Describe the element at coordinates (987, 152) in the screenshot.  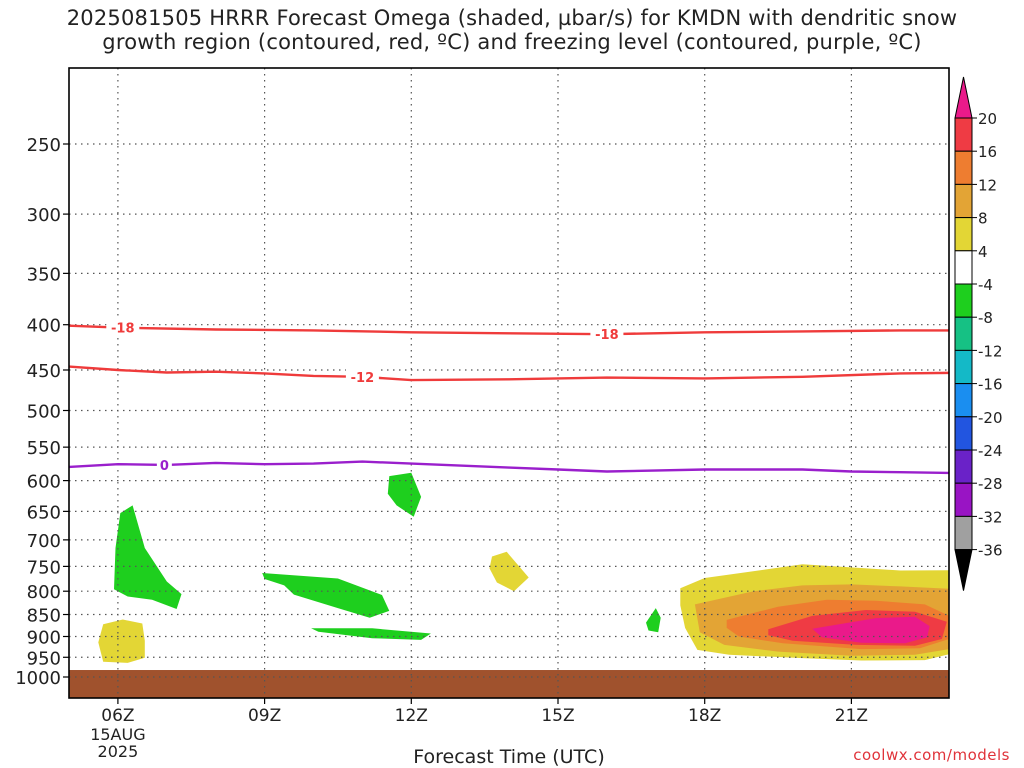
I see `colorbar-tick-label: 16` at that location.